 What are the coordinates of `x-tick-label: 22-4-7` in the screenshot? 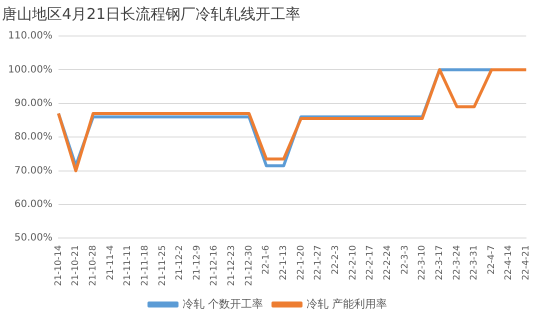 It's located at (491, 260).